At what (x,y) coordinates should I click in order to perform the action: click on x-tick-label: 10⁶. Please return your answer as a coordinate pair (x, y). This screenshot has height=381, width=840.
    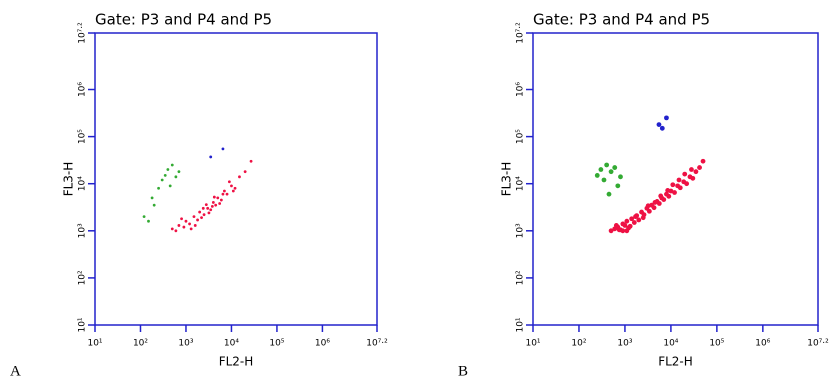
    Looking at the image, I should click on (762, 344).